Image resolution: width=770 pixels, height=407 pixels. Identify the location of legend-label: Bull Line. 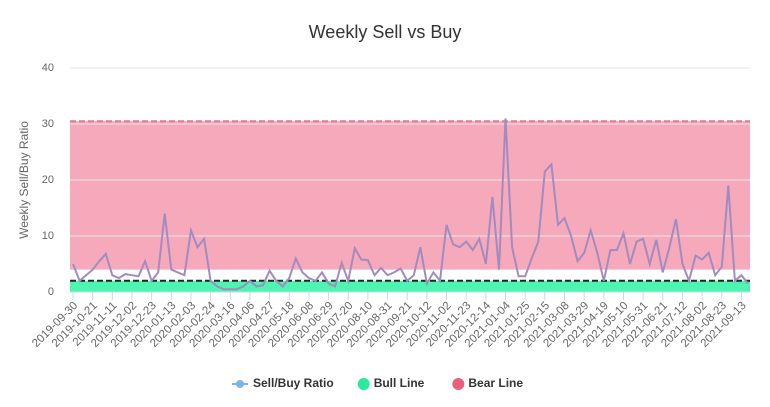
(399, 383).